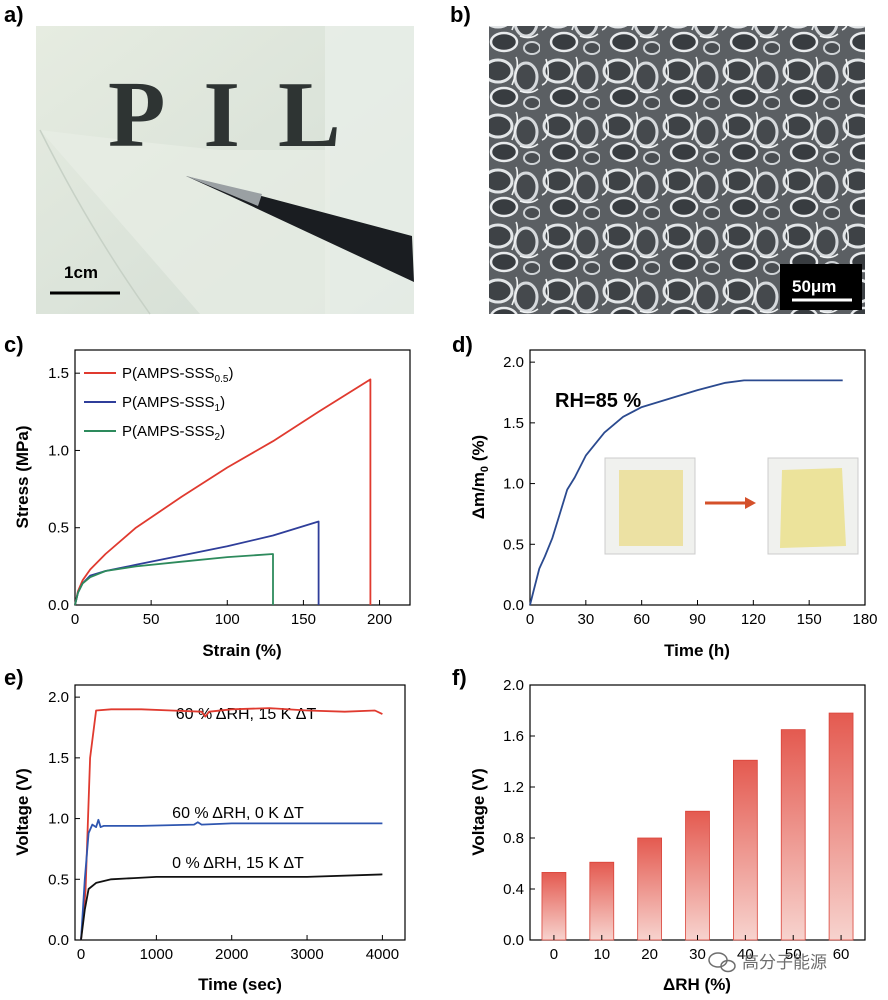 The image size is (888, 1000). I want to click on x-tick-label-f-2: 20, so click(649, 954).